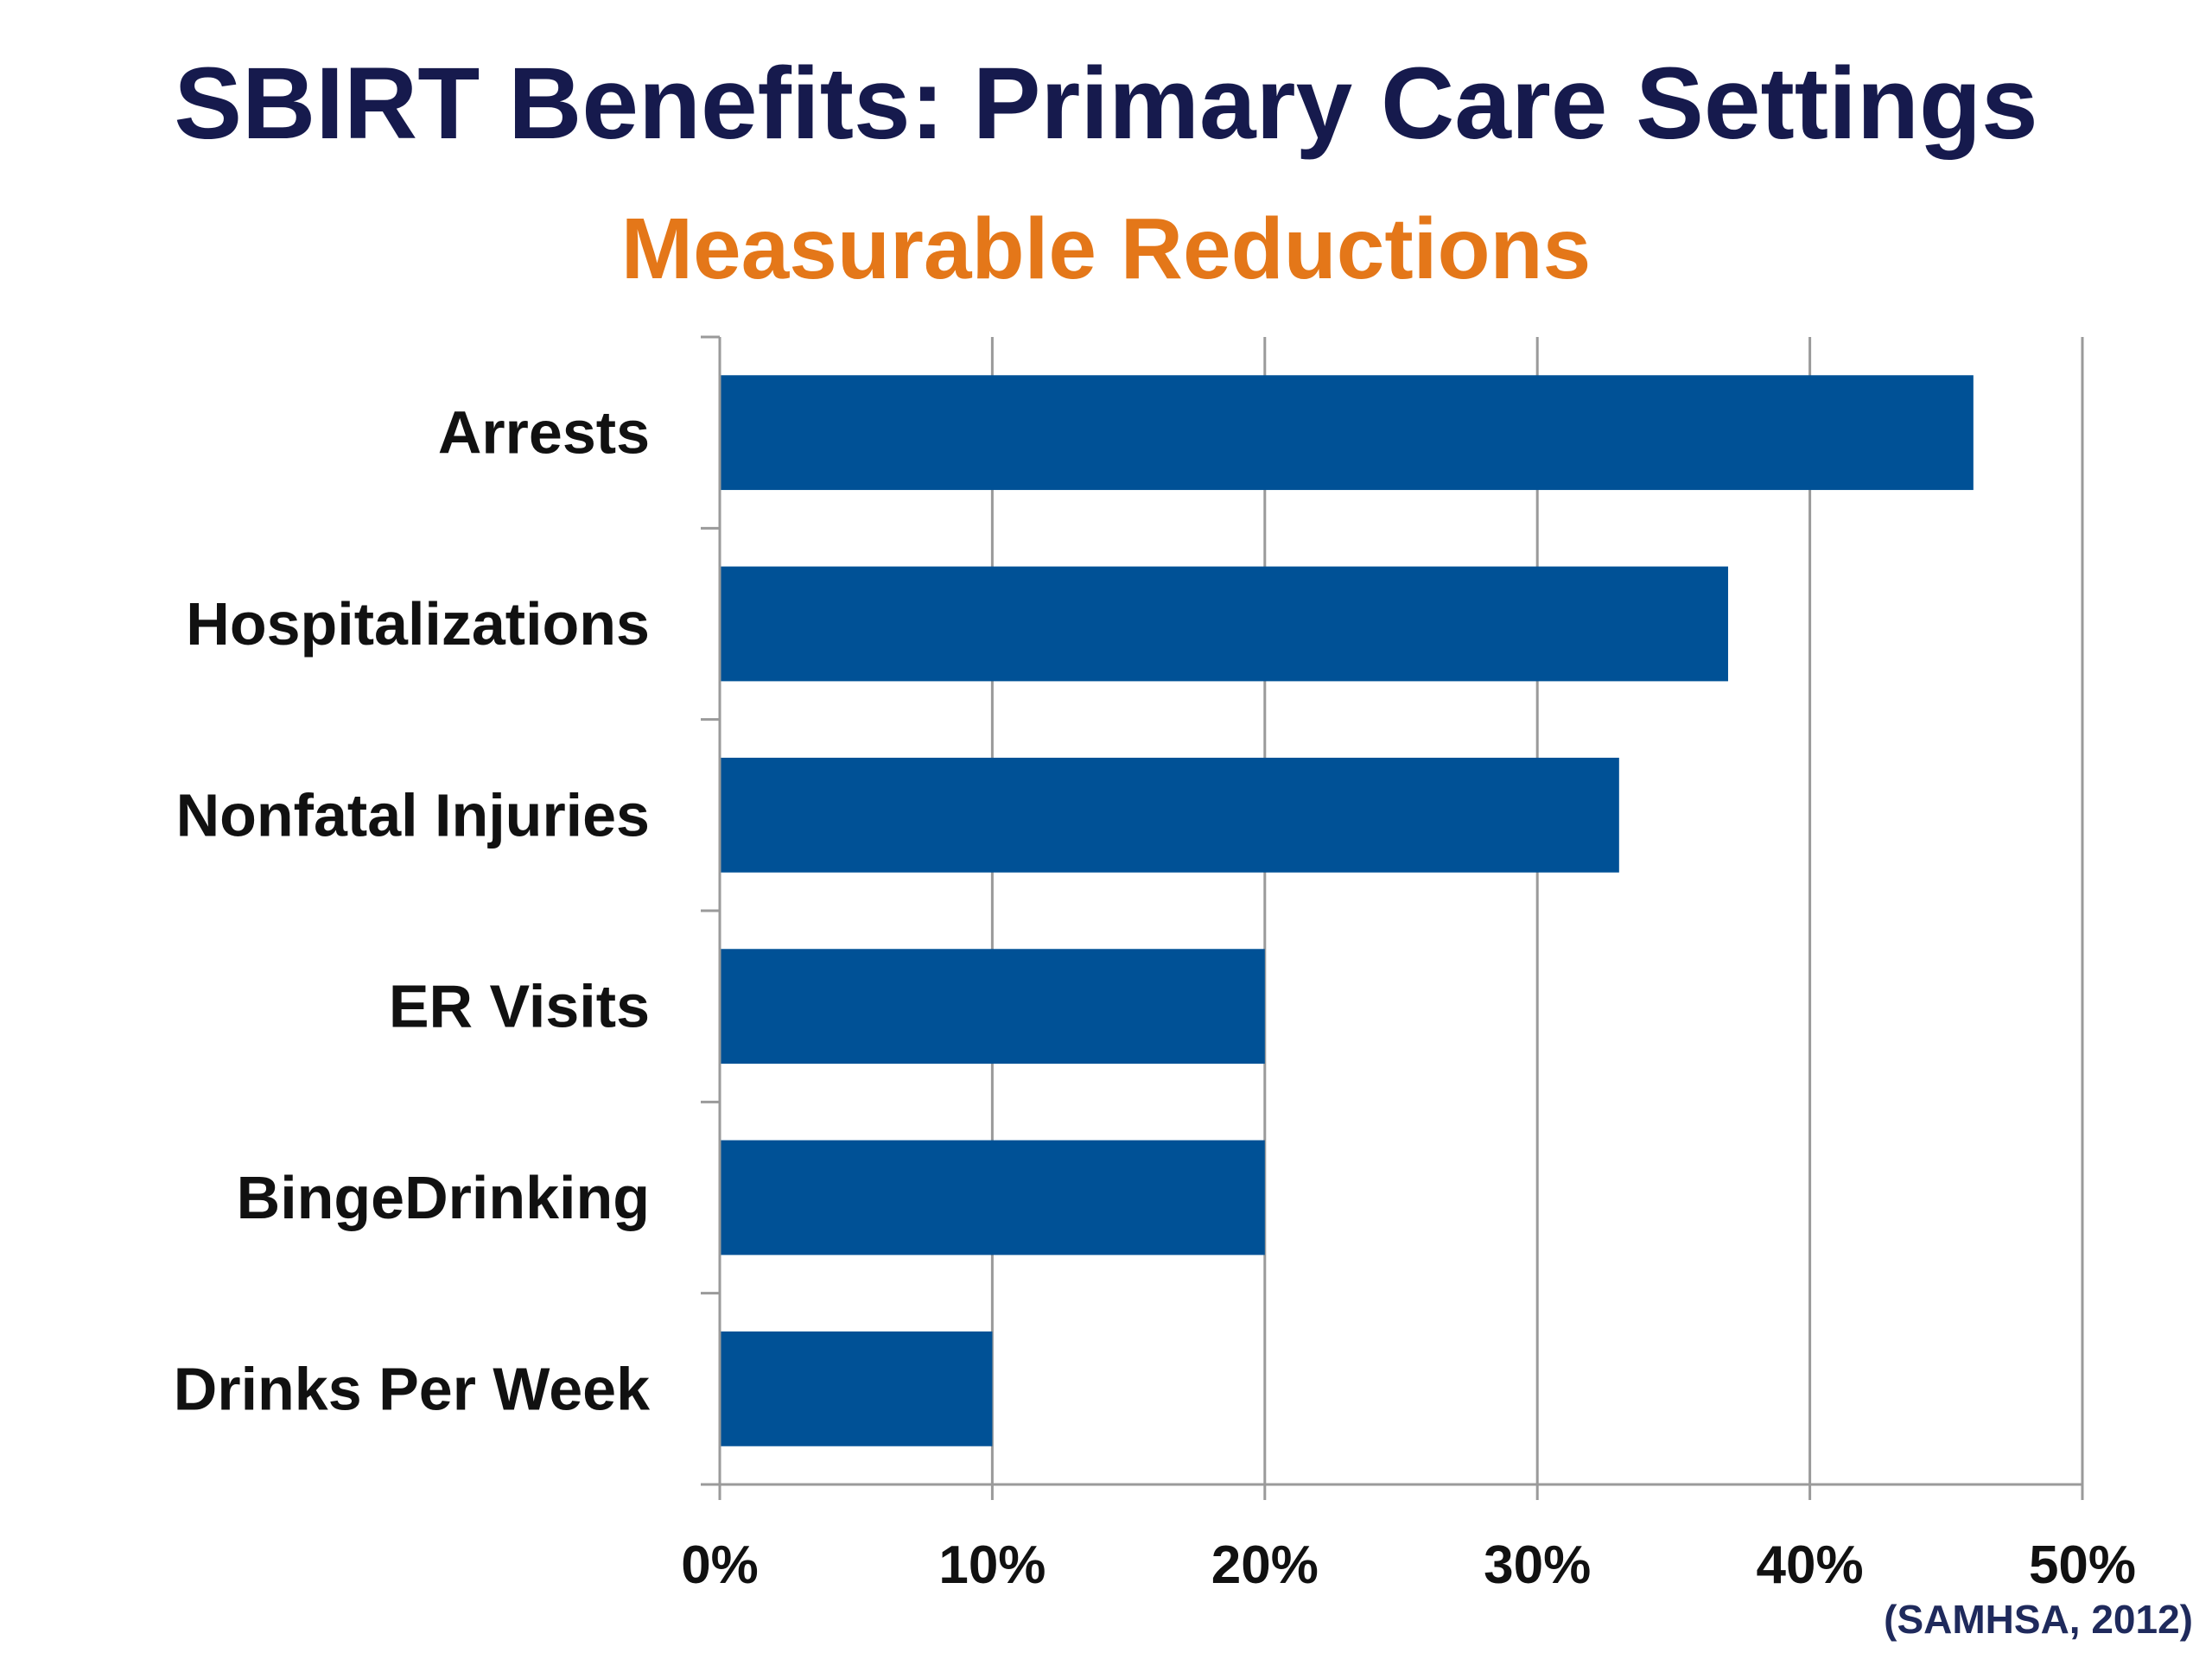  What do you see at coordinates (1106, 104) in the screenshot?
I see `chart-title: SBIRT Benefits: Primary Care Settings` at bounding box center [1106, 104].